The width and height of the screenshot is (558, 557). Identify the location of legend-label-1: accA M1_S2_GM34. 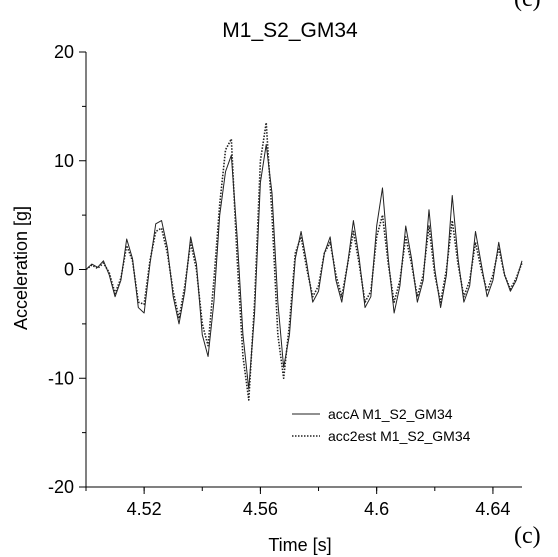
(390, 414).